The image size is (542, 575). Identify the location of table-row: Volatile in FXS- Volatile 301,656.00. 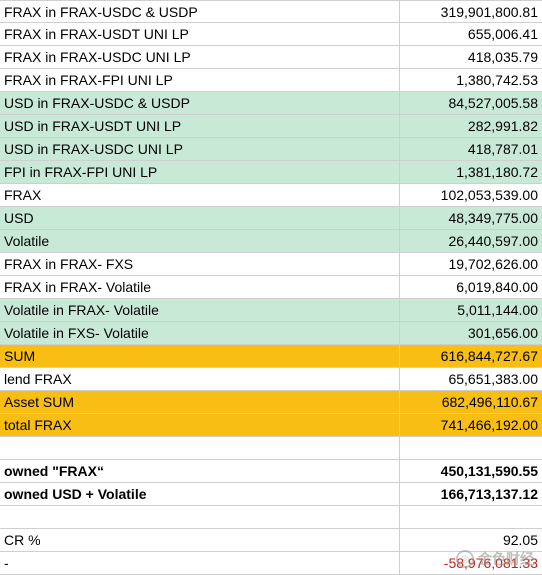
(271, 333).